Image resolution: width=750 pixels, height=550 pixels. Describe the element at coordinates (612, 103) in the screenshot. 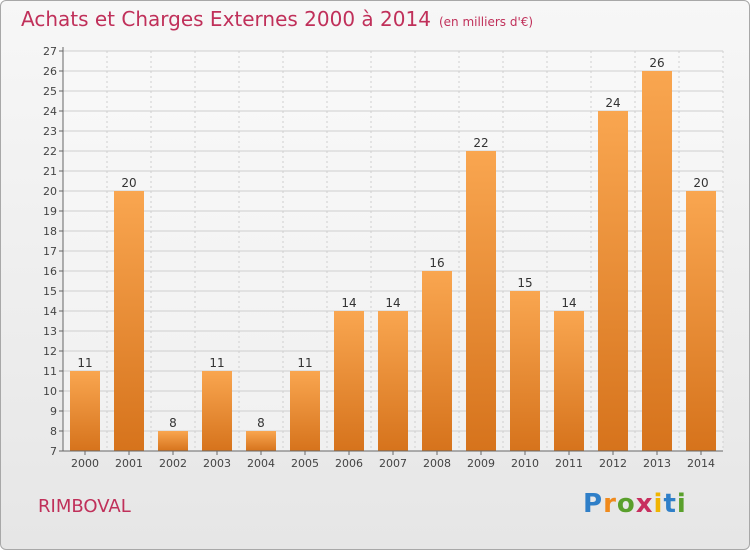

I see `data-label: 24` at that location.